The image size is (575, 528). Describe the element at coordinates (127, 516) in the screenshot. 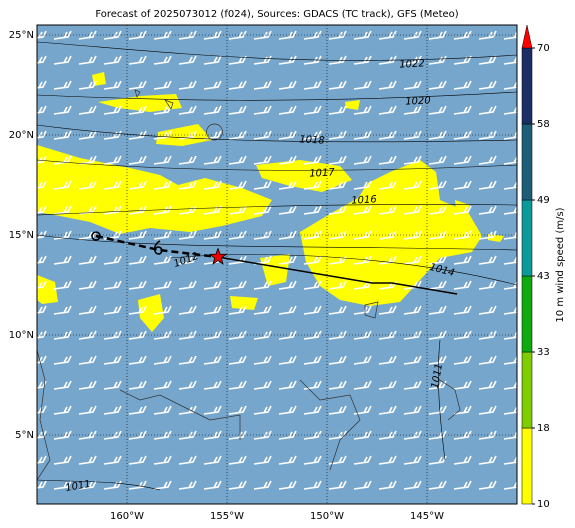

I see `lon-tick-label: 160°W` at that location.